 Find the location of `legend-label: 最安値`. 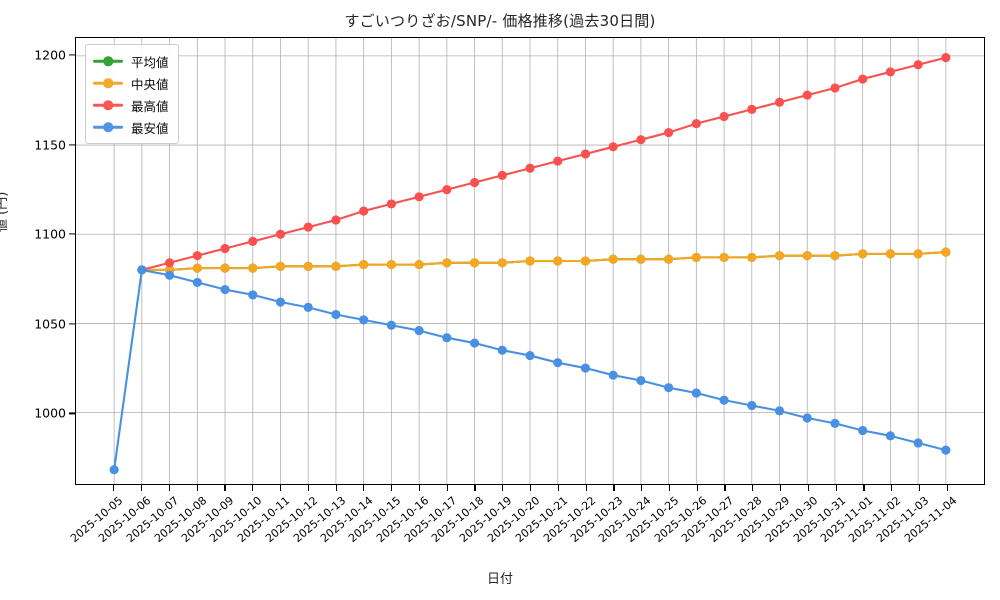

legend-label: 最安値 is located at coordinates (150, 128).